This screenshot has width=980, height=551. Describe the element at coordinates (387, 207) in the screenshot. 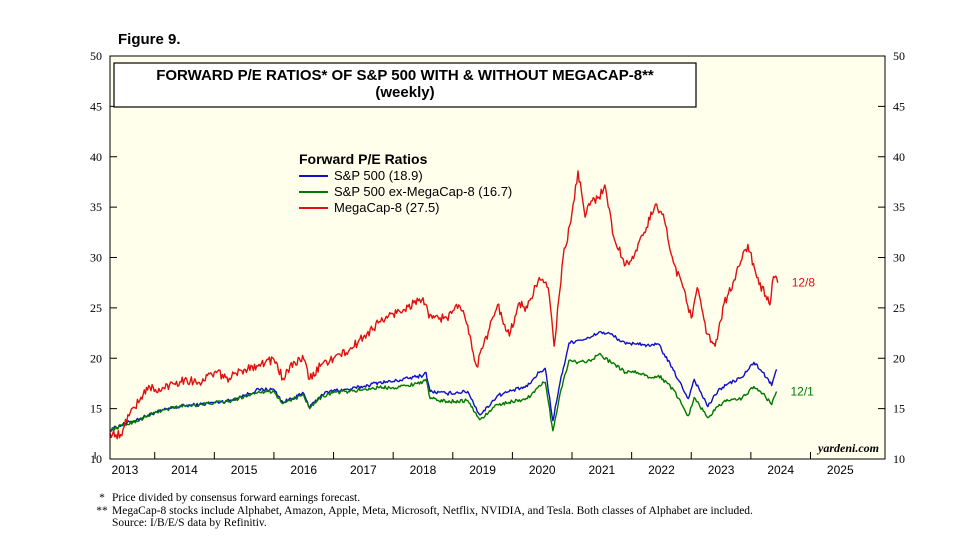

I see `legend-entry: MegaCap-8 (27.5)` at that location.